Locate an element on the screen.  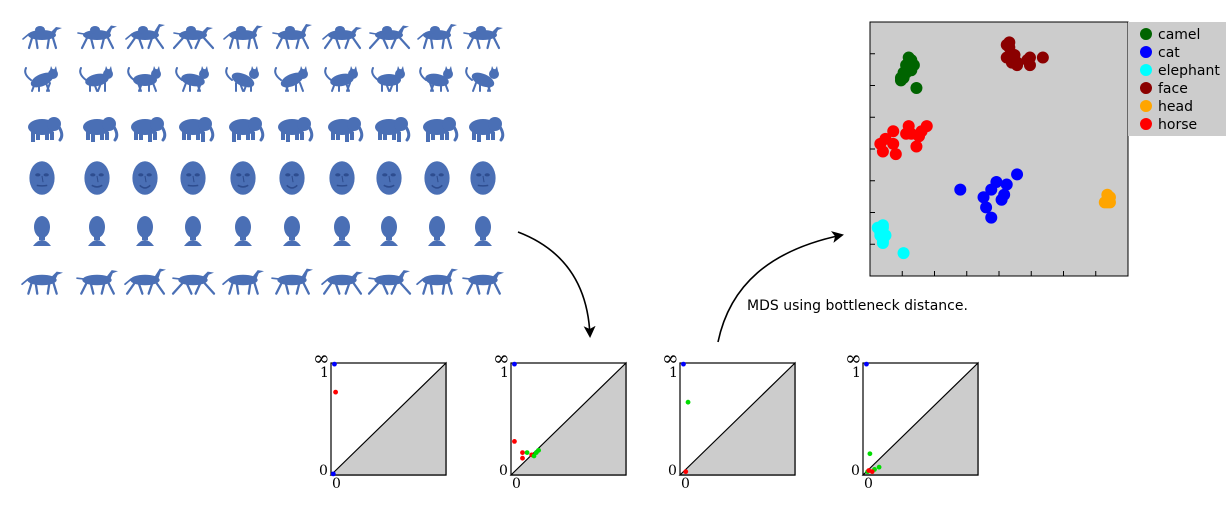
legend-marker-camel is located at coordinates (1146, 34).